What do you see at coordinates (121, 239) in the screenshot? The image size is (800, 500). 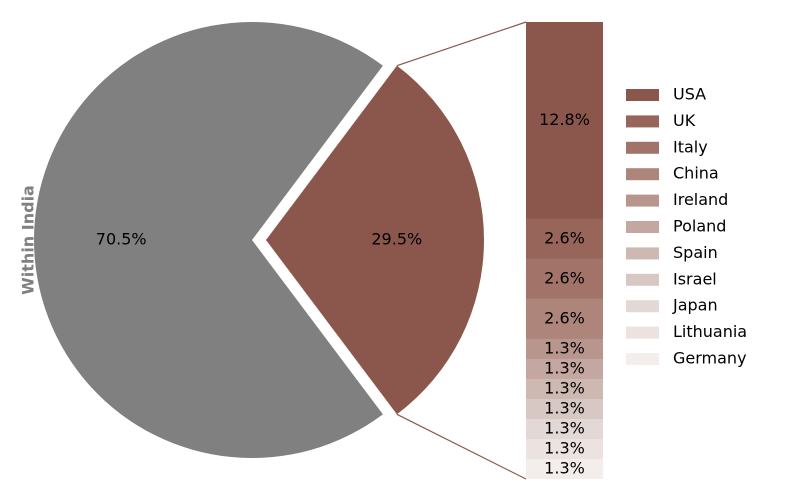 I see `pie-slice-label: 70.5%` at bounding box center [121, 239].